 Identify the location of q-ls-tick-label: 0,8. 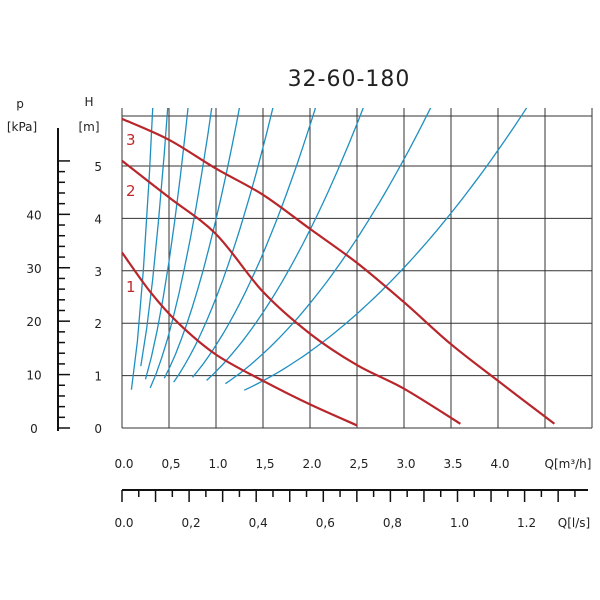
(392, 523).